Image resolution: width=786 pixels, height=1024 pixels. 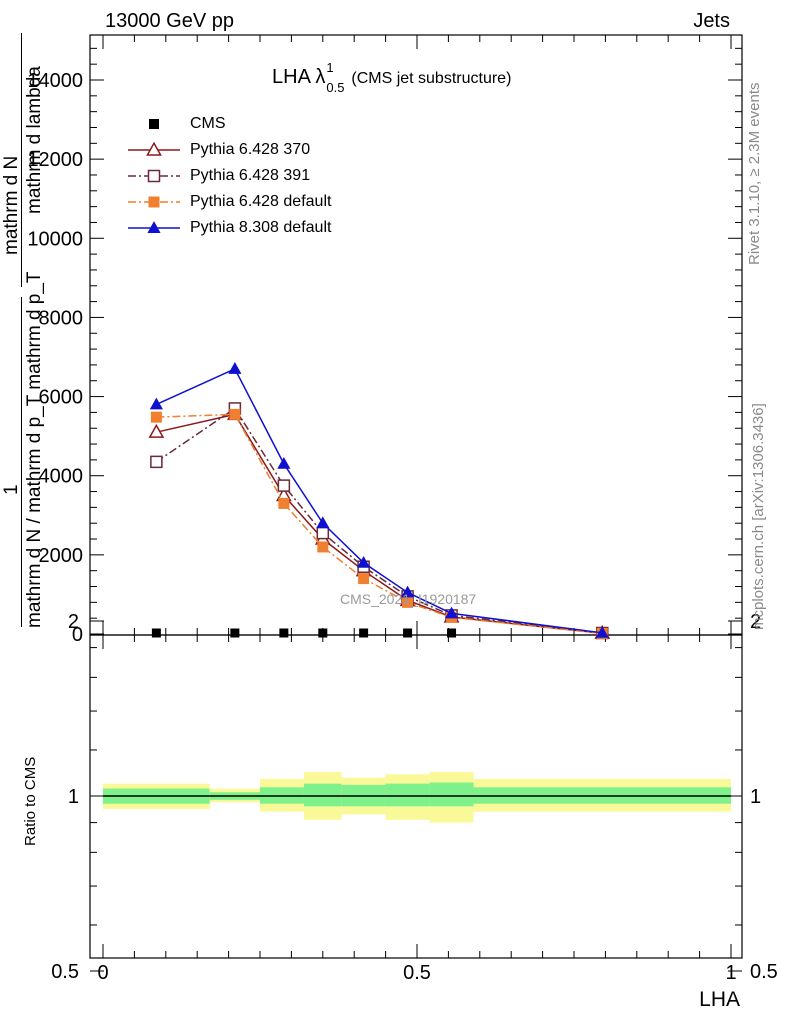 What do you see at coordinates (379, 633) in the screenshot?
I see `series-cms` at bounding box center [379, 633].